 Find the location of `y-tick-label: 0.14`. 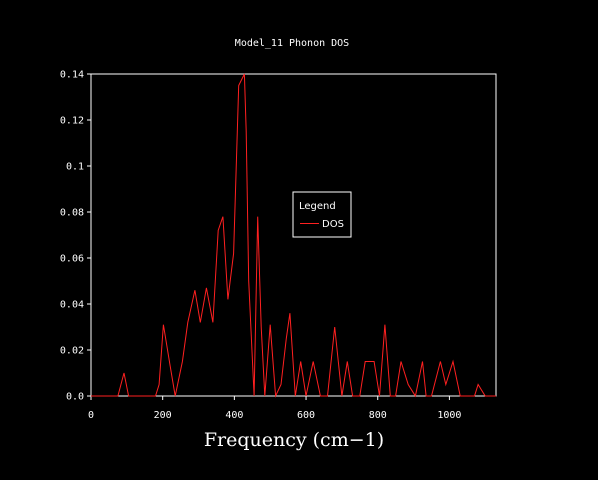

y-tick-label: 0.14 is located at coordinates (72, 75).